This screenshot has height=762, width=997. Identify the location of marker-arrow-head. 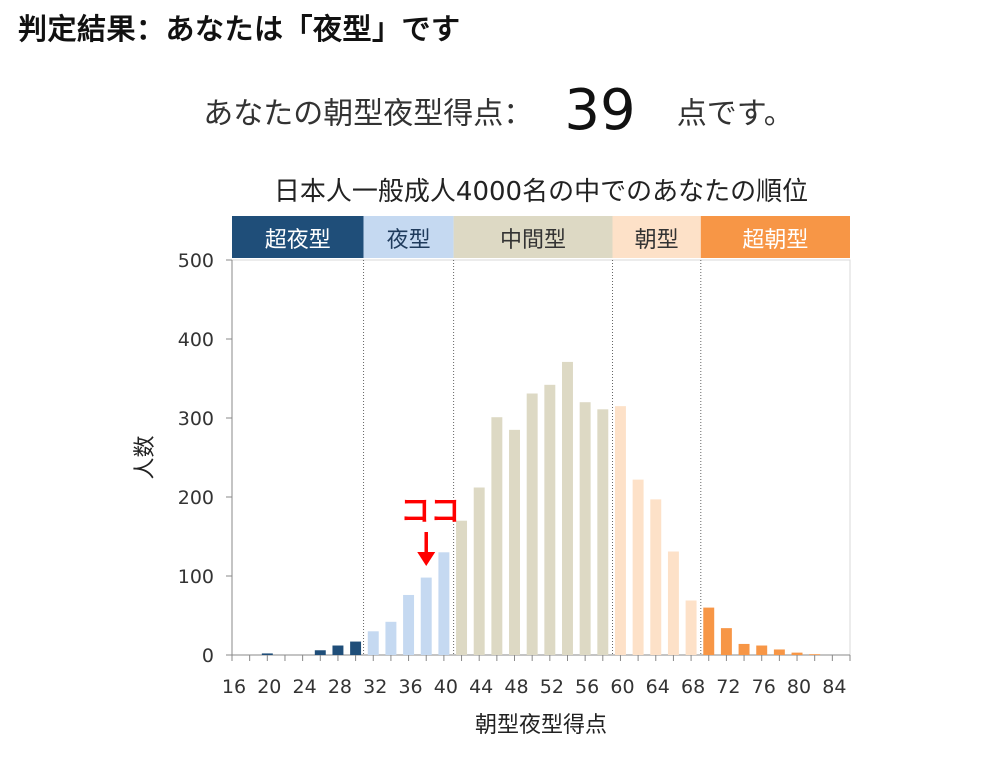
(426, 559).